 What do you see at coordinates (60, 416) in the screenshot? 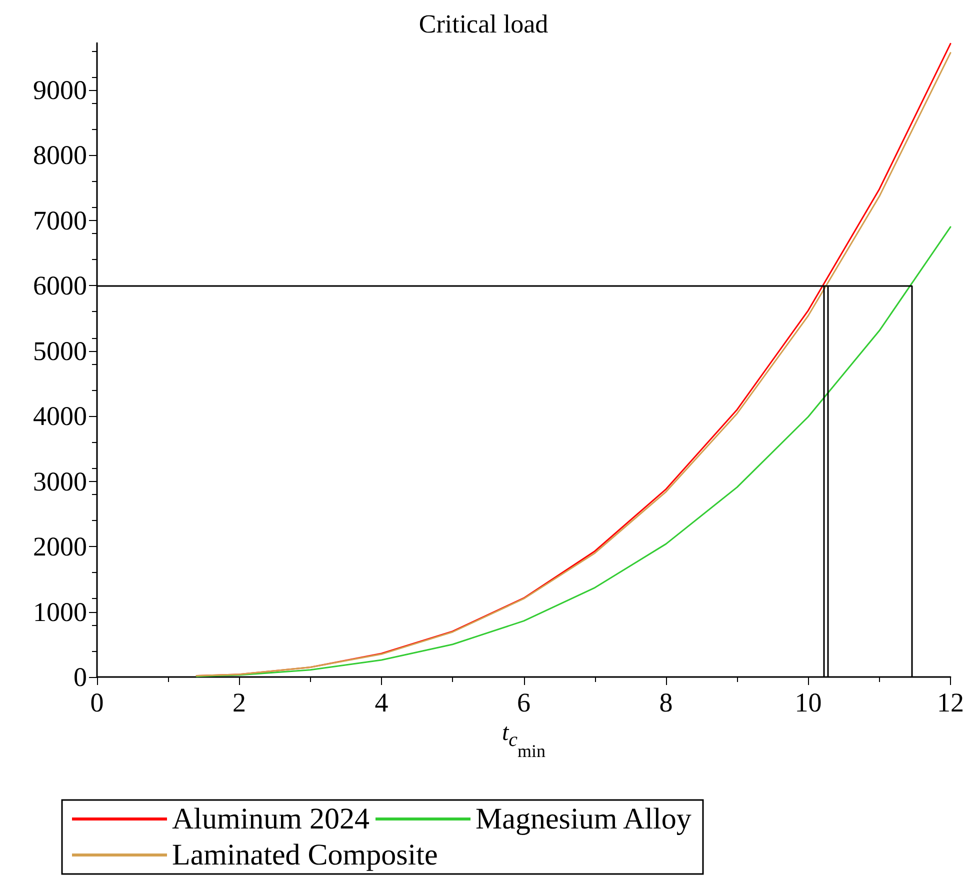
I see `y-tick-label: 4000` at bounding box center [60, 416].